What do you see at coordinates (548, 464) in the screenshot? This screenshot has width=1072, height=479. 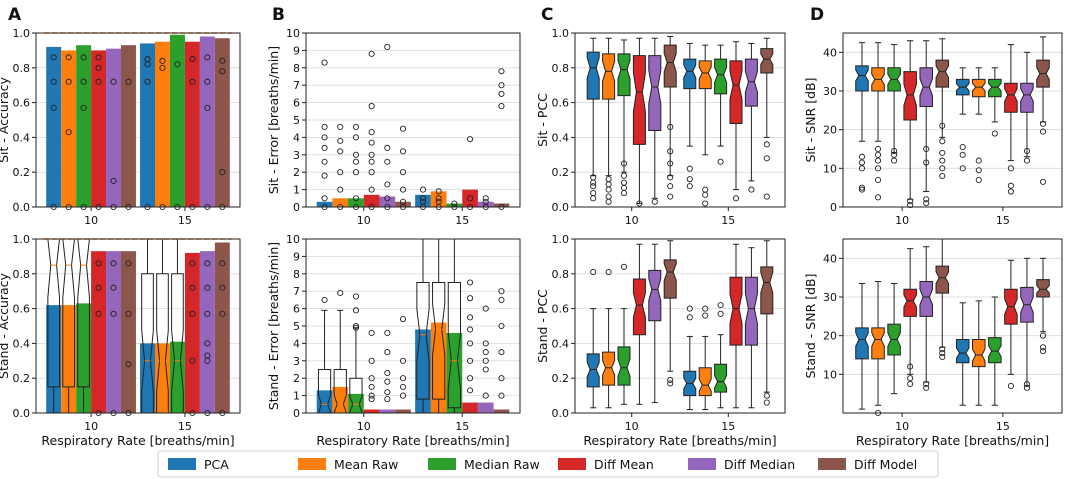 I see `legend-frame` at bounding box center [548, 464].